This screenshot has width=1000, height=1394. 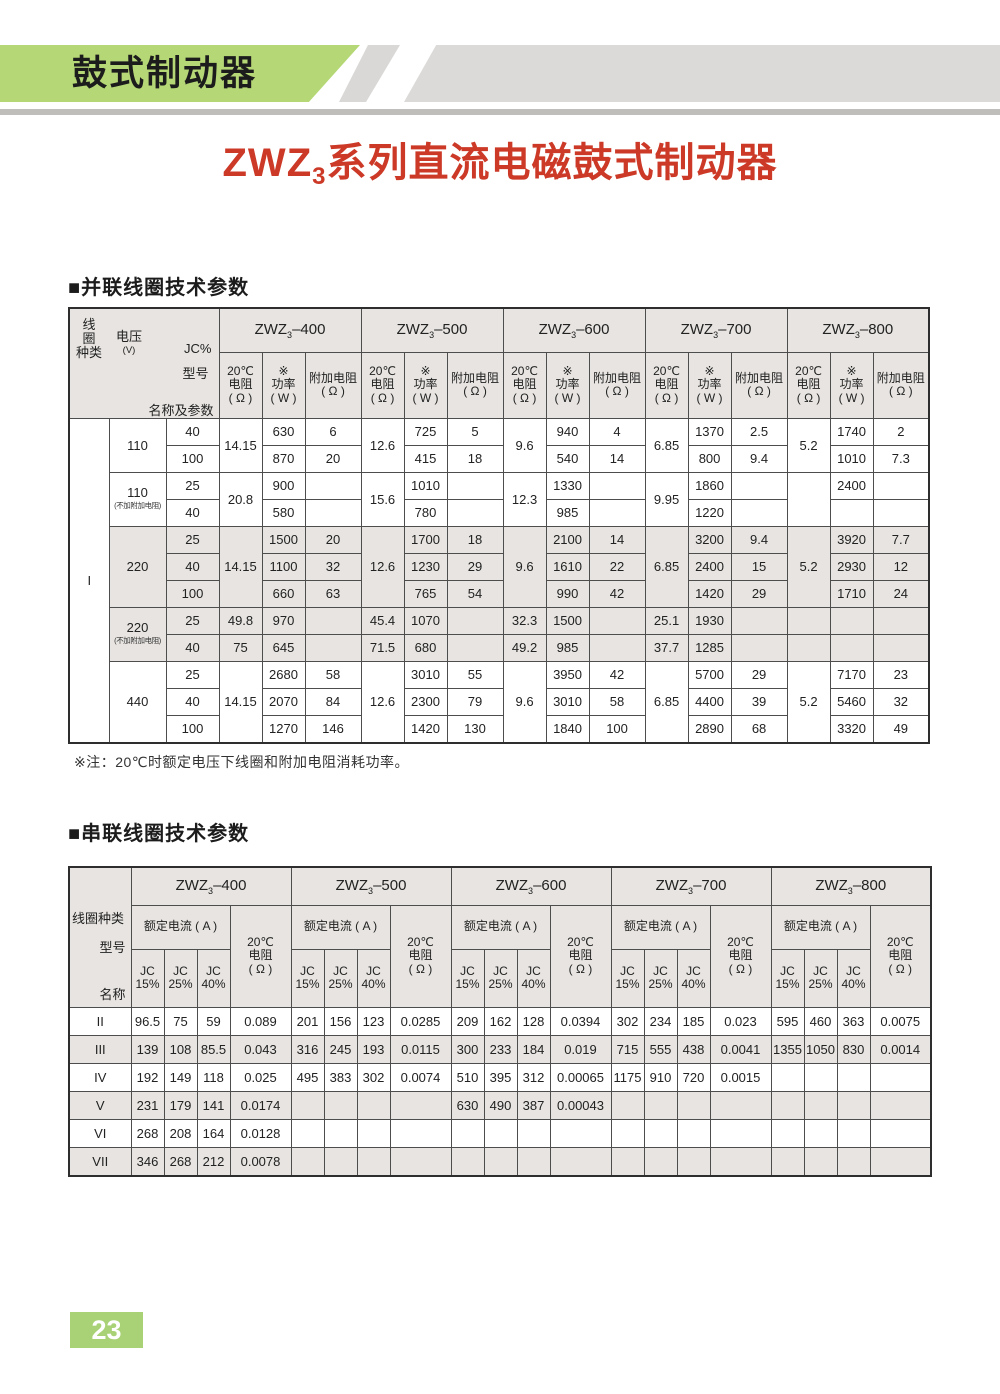 What do you see at coordinates (333, 458) in the screenshot?
I see `table-cell: 20` at bounding box center [333, 458].